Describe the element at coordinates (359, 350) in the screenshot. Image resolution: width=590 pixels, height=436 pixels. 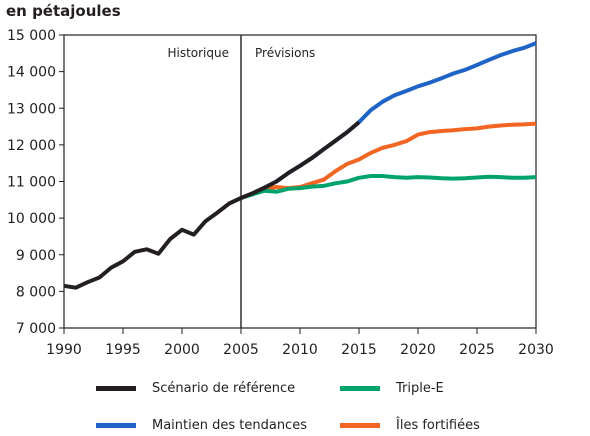
I see `x-tick-label: 2015` at that location.